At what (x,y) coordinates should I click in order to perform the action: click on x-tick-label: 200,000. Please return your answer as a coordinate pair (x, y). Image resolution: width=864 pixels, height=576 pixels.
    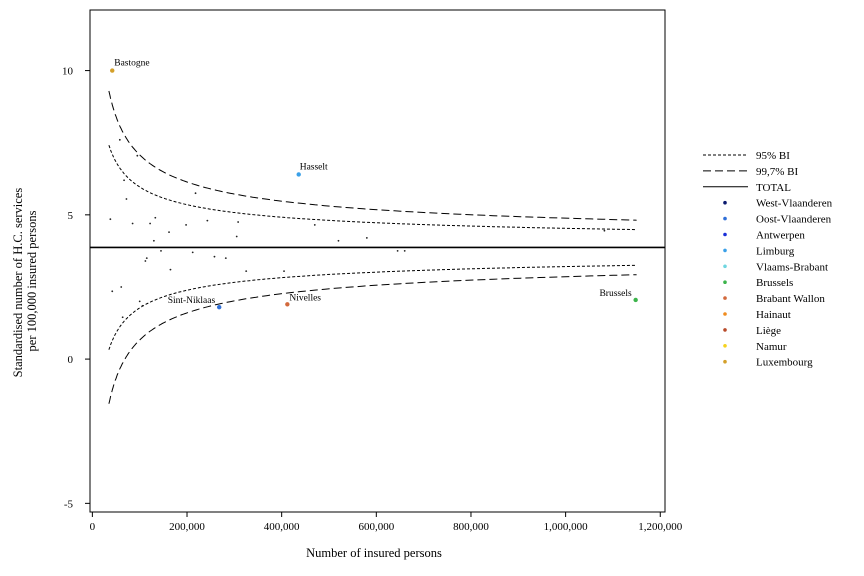
    Looking at the image, I should click on (187, 527).